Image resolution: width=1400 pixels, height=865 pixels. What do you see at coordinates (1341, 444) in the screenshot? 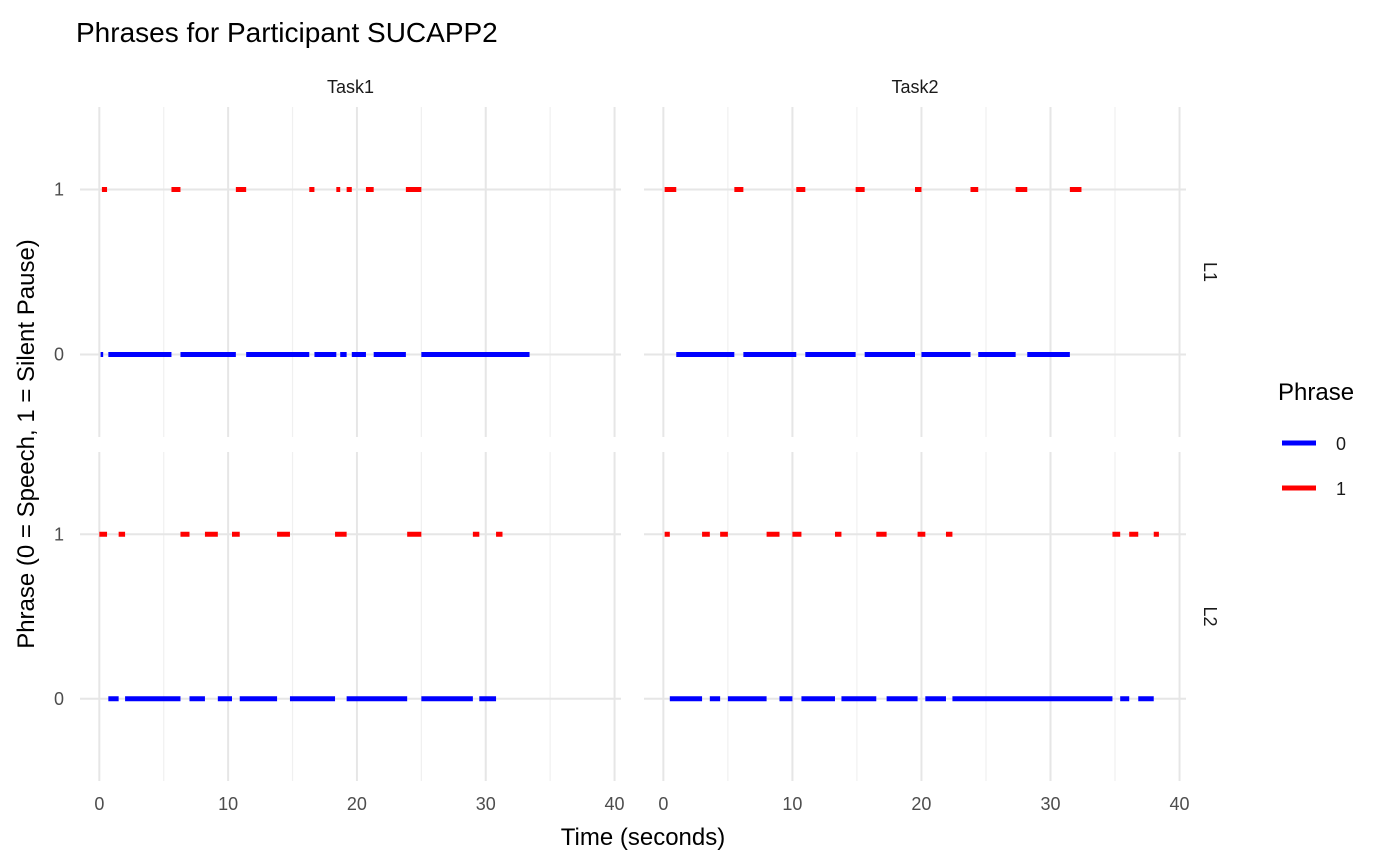
I see `legend-label-0: 0` at bounding box center [1341, 444].